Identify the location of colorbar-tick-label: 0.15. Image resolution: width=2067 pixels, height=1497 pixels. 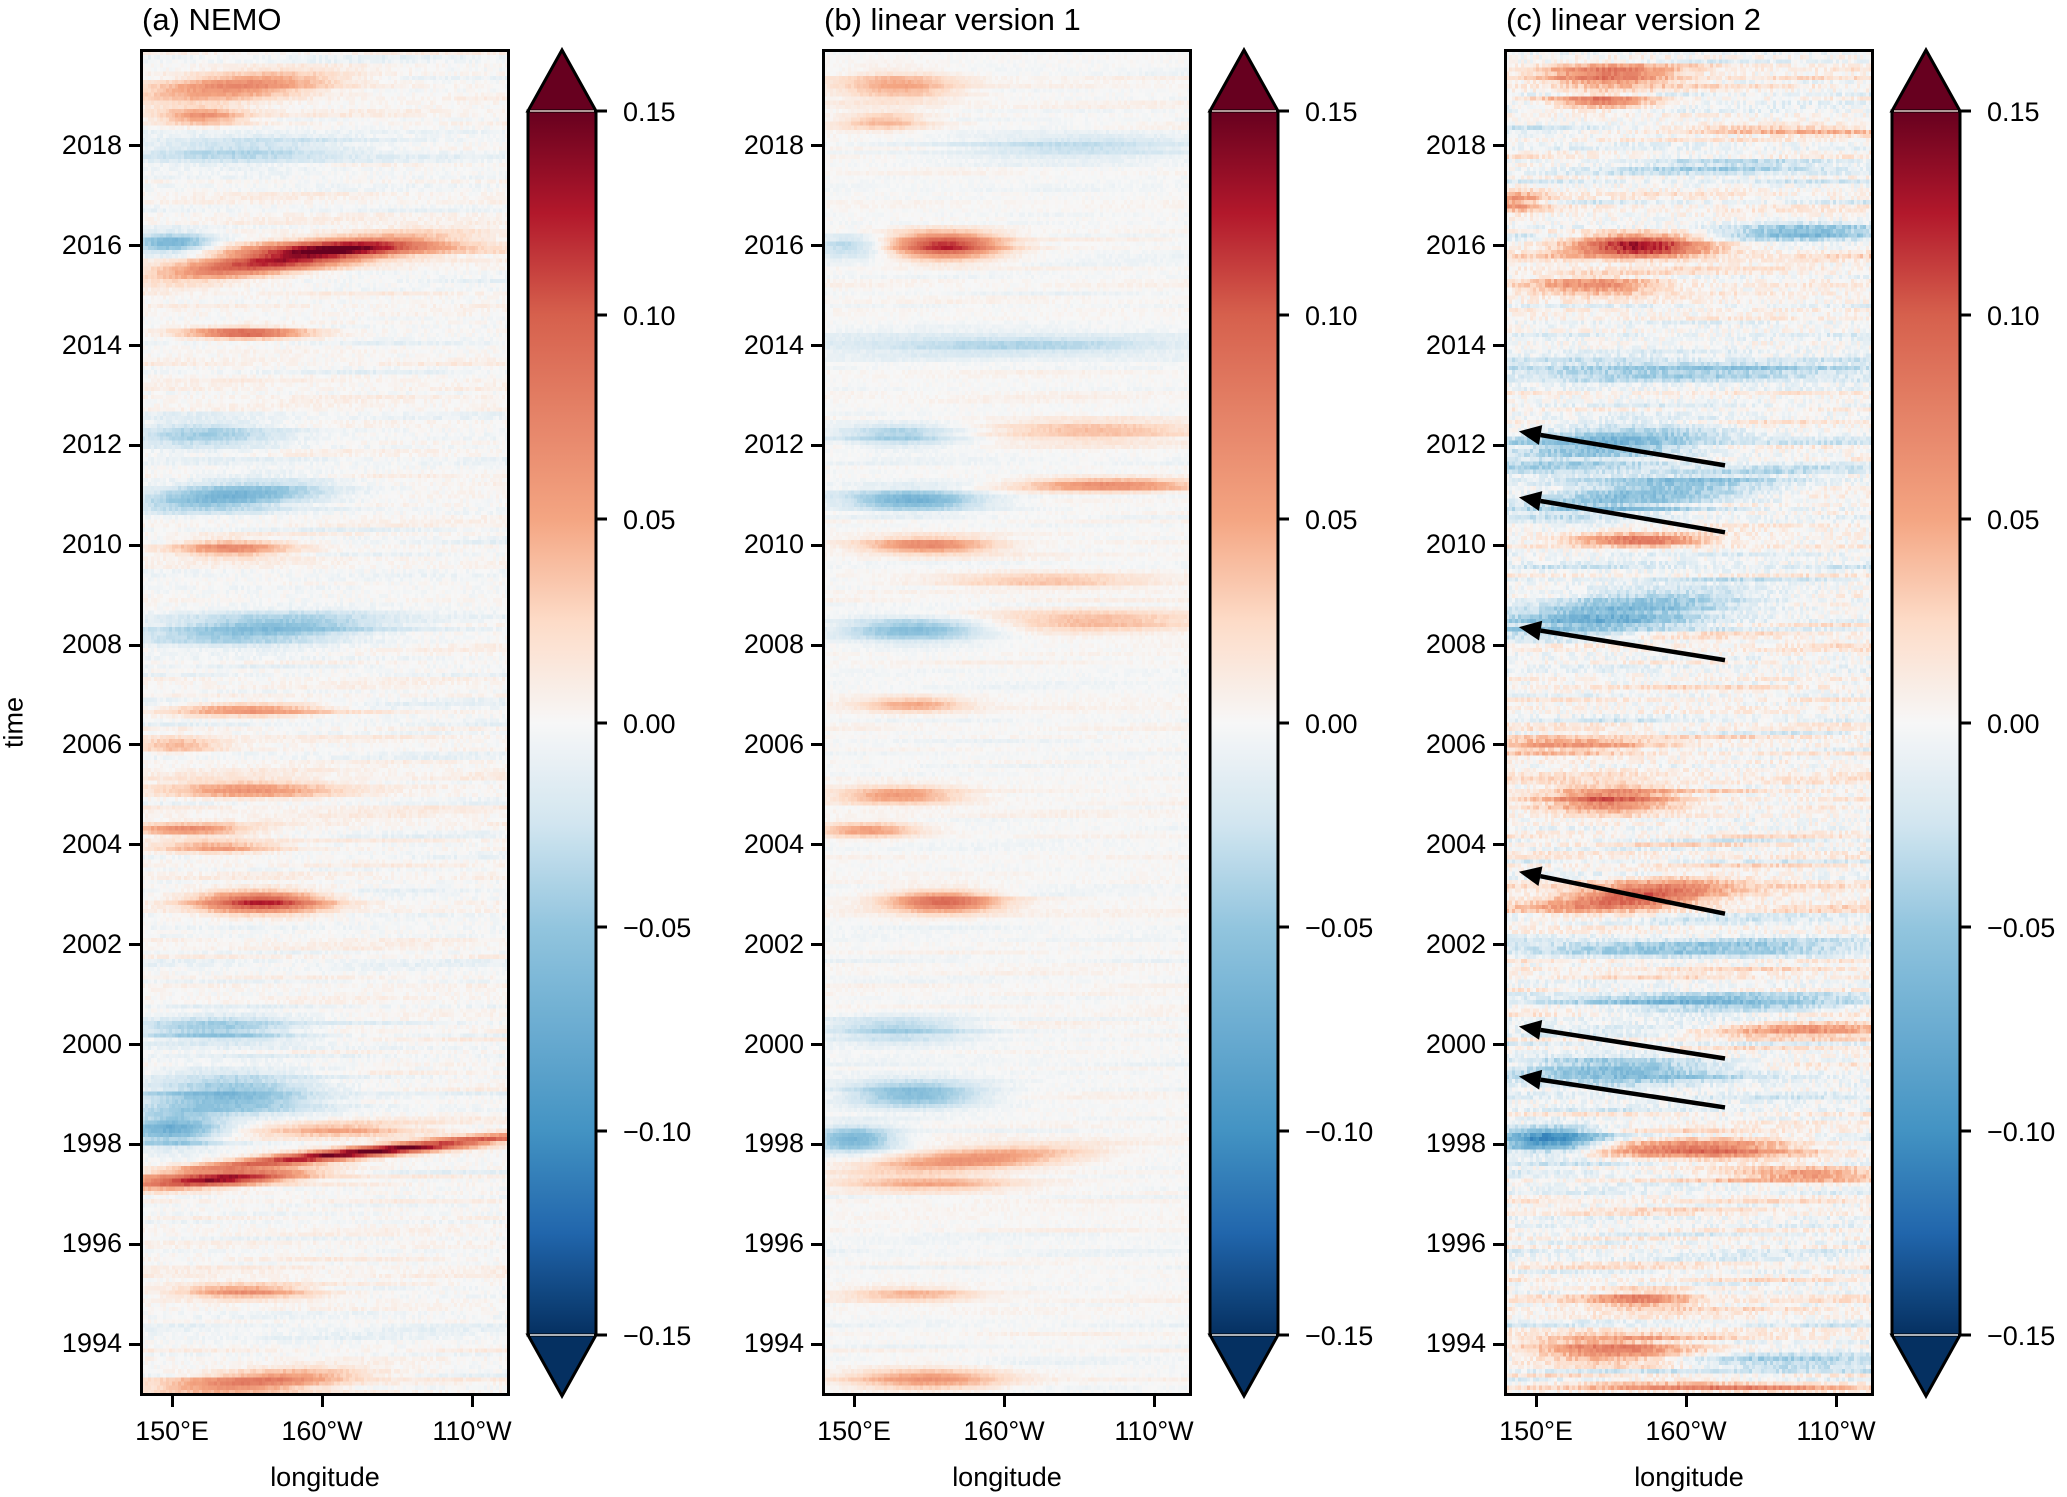
(2013, 112).